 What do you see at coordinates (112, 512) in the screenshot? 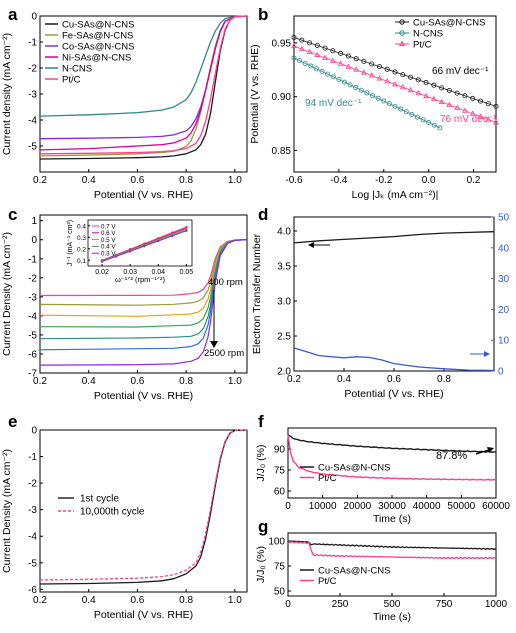
I see `chart-e-legend-label: 10,000th cycle` at bounding box center [112, 512].